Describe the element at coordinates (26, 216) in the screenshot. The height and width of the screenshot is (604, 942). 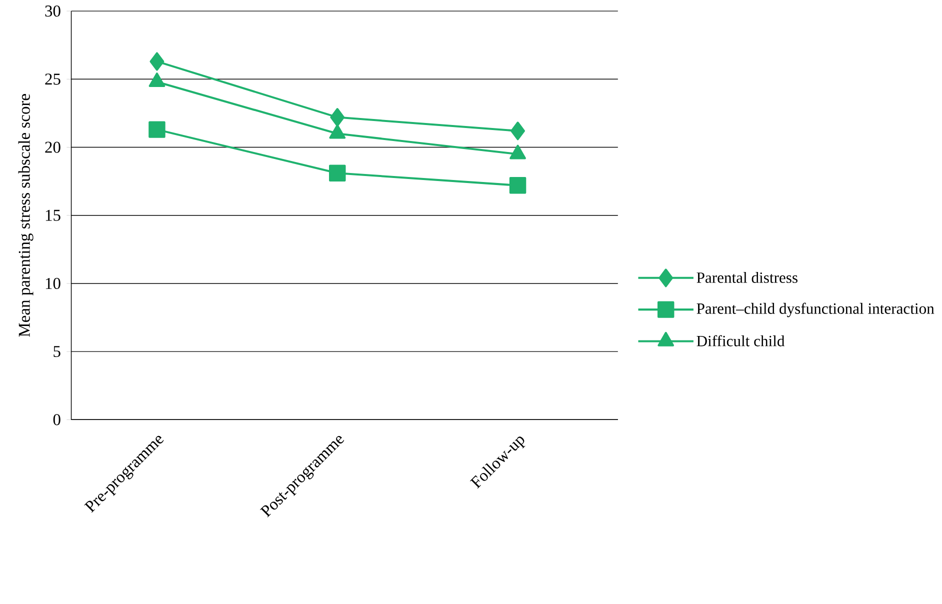
I see `y-axis-title: Mean parenting stress subscale score` at that location.